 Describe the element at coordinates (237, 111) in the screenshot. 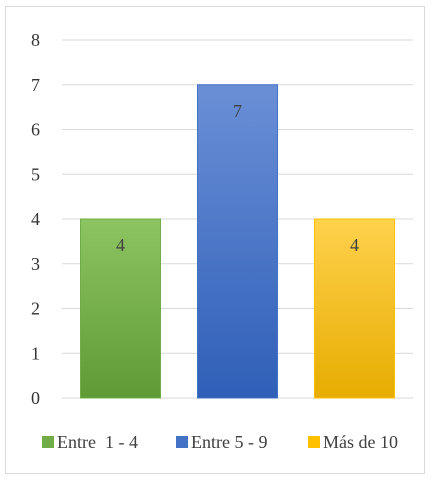

I see `data-label-2: 7` at that location.